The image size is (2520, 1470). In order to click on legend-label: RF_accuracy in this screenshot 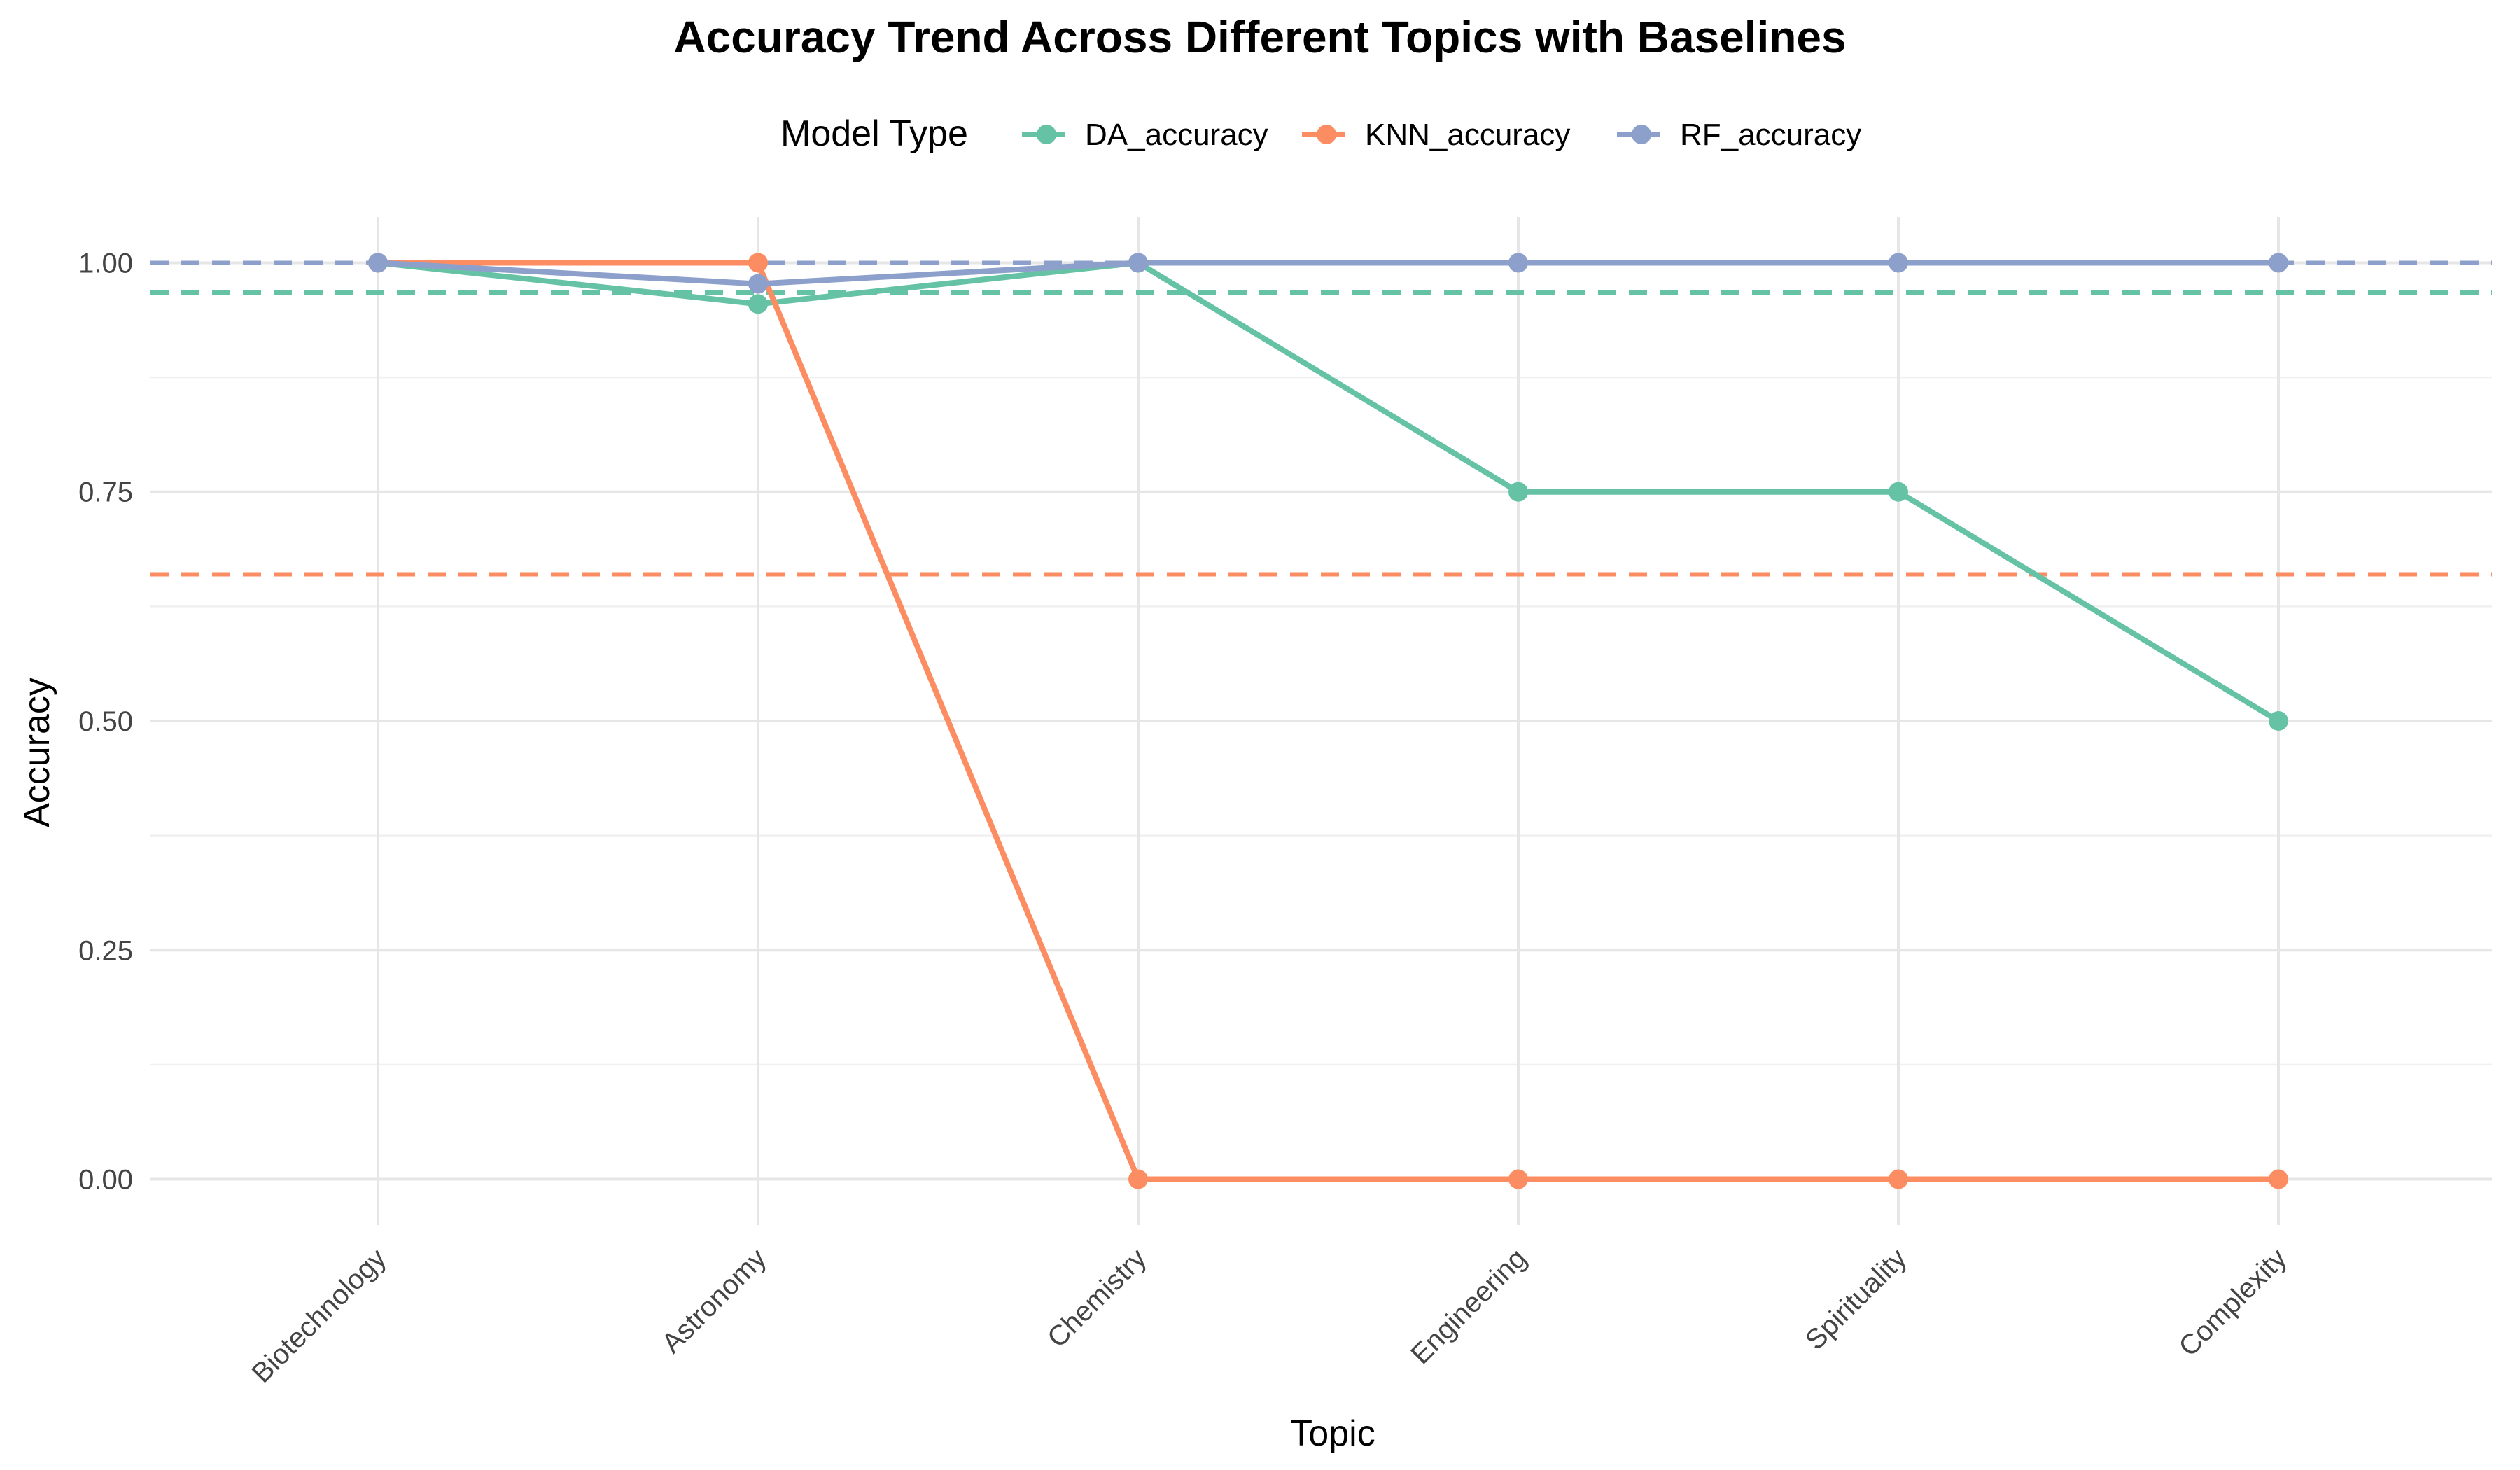, I will do `click(1770, 135)`.